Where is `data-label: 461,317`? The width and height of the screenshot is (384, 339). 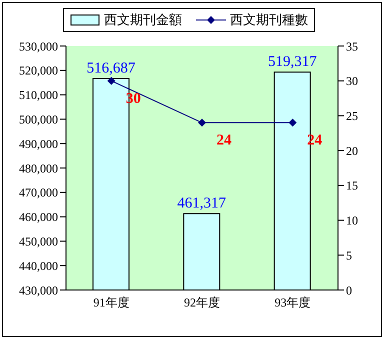 data-label: 461,317 is located at coordinates (202, 204).